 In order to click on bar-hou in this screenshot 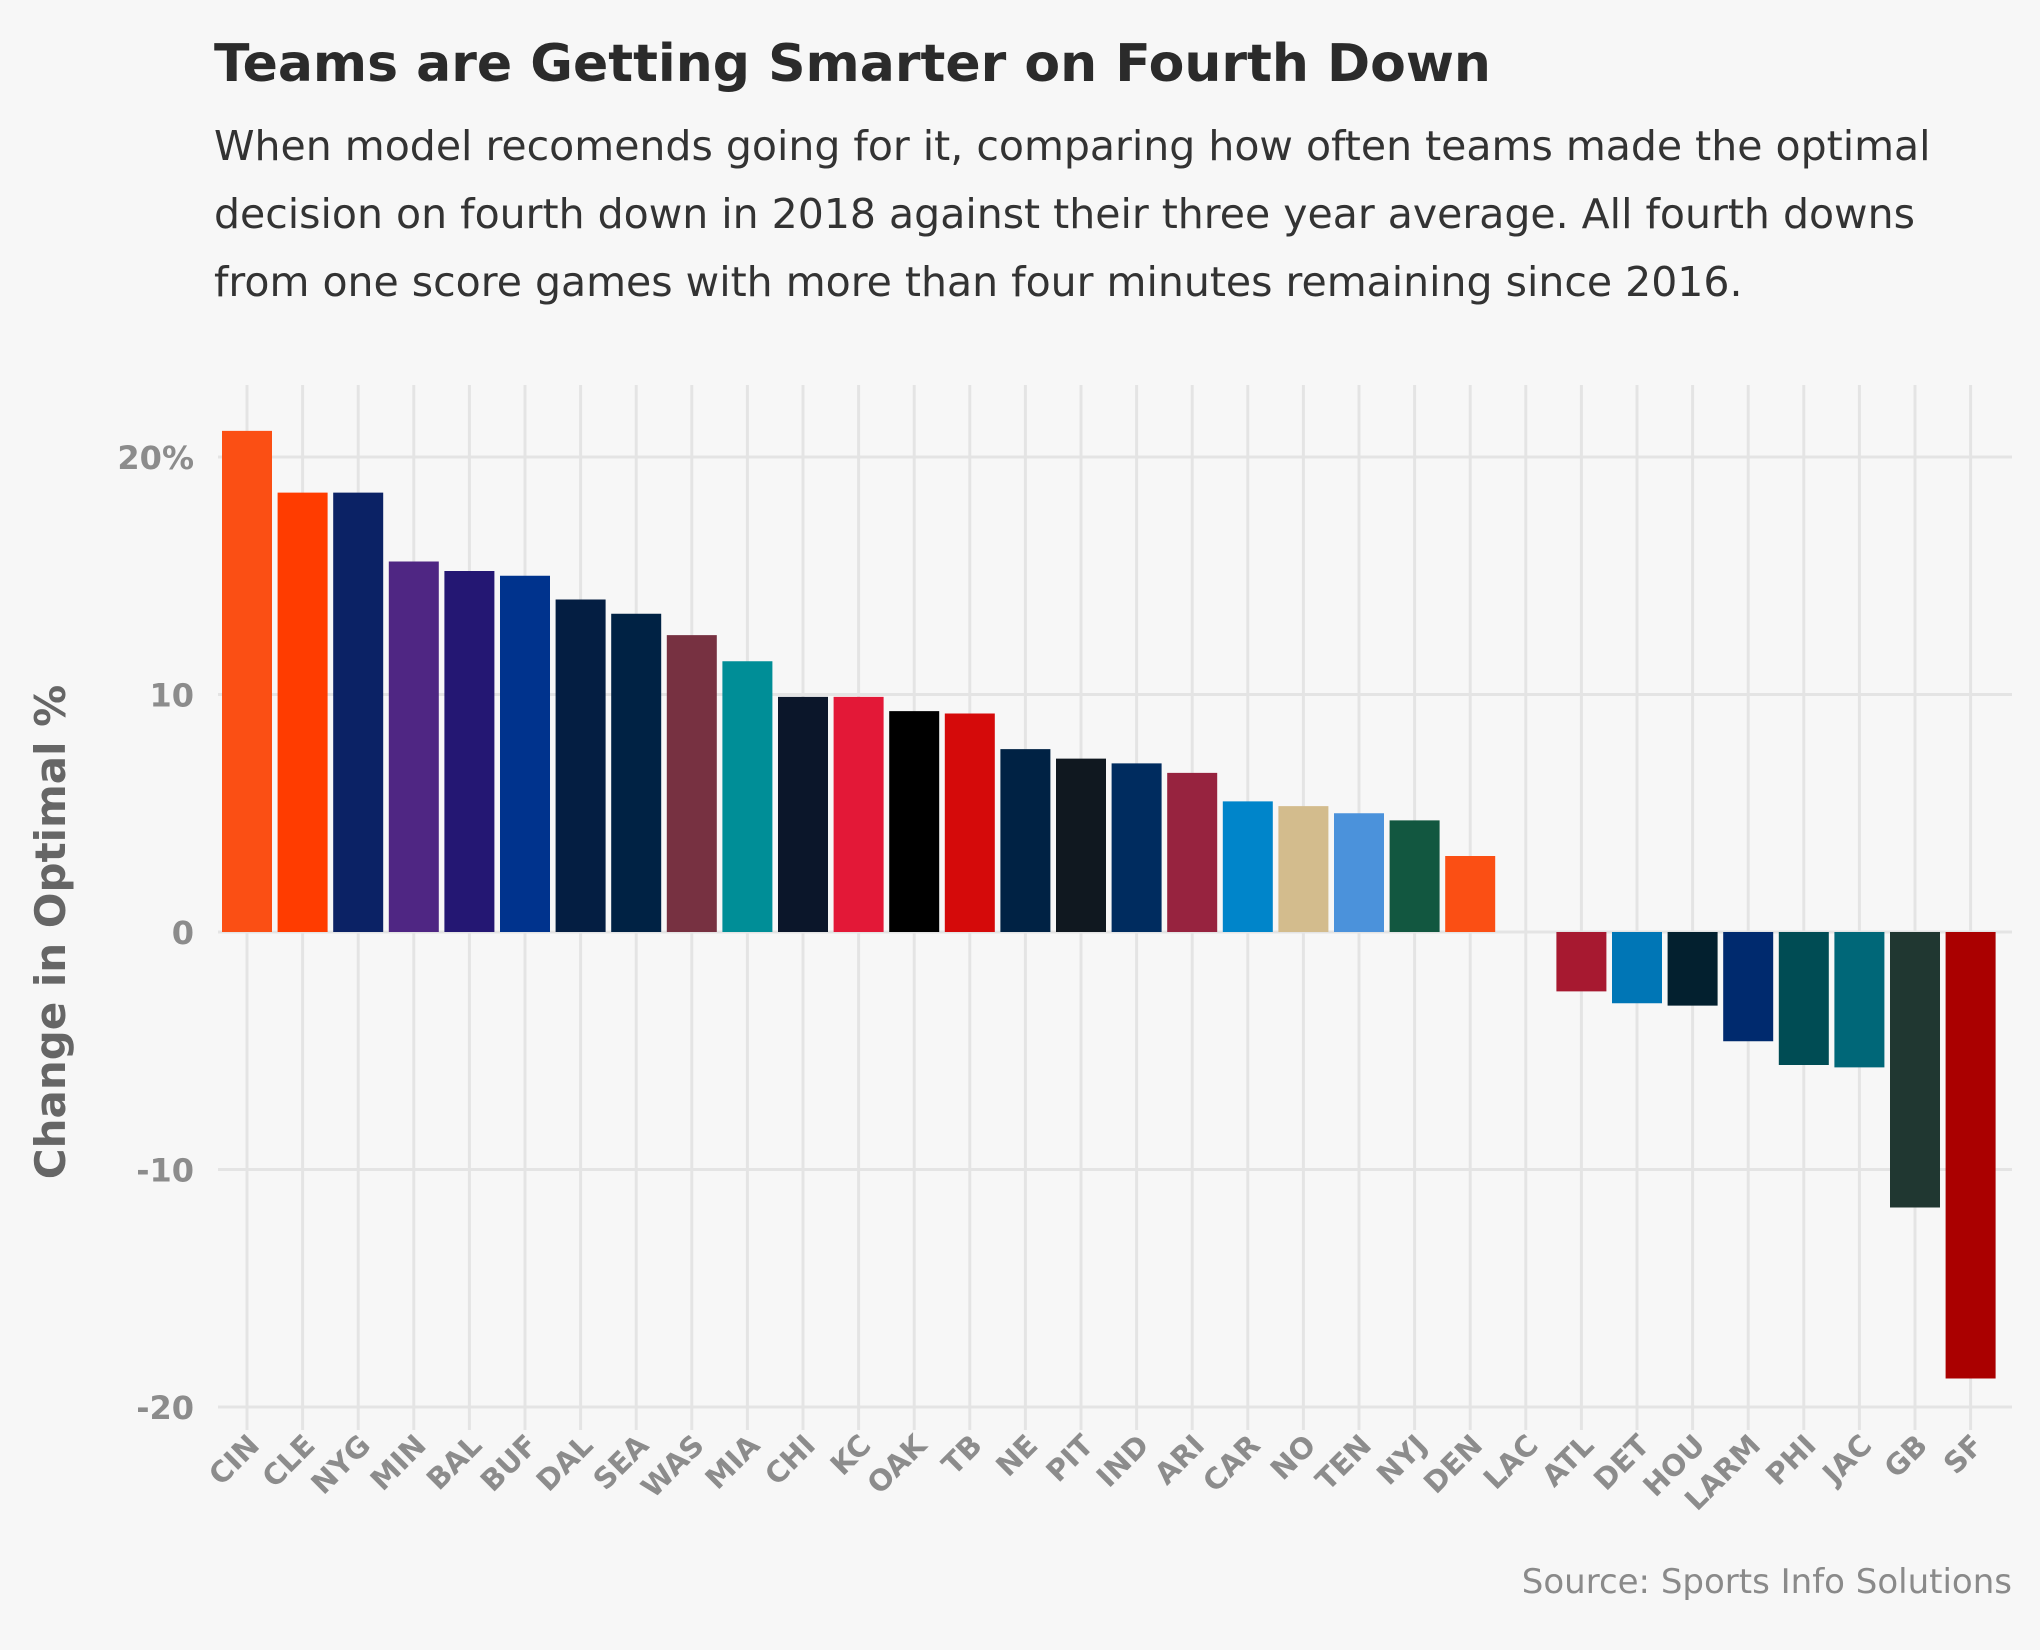, I will do `click(1692, 969)`.